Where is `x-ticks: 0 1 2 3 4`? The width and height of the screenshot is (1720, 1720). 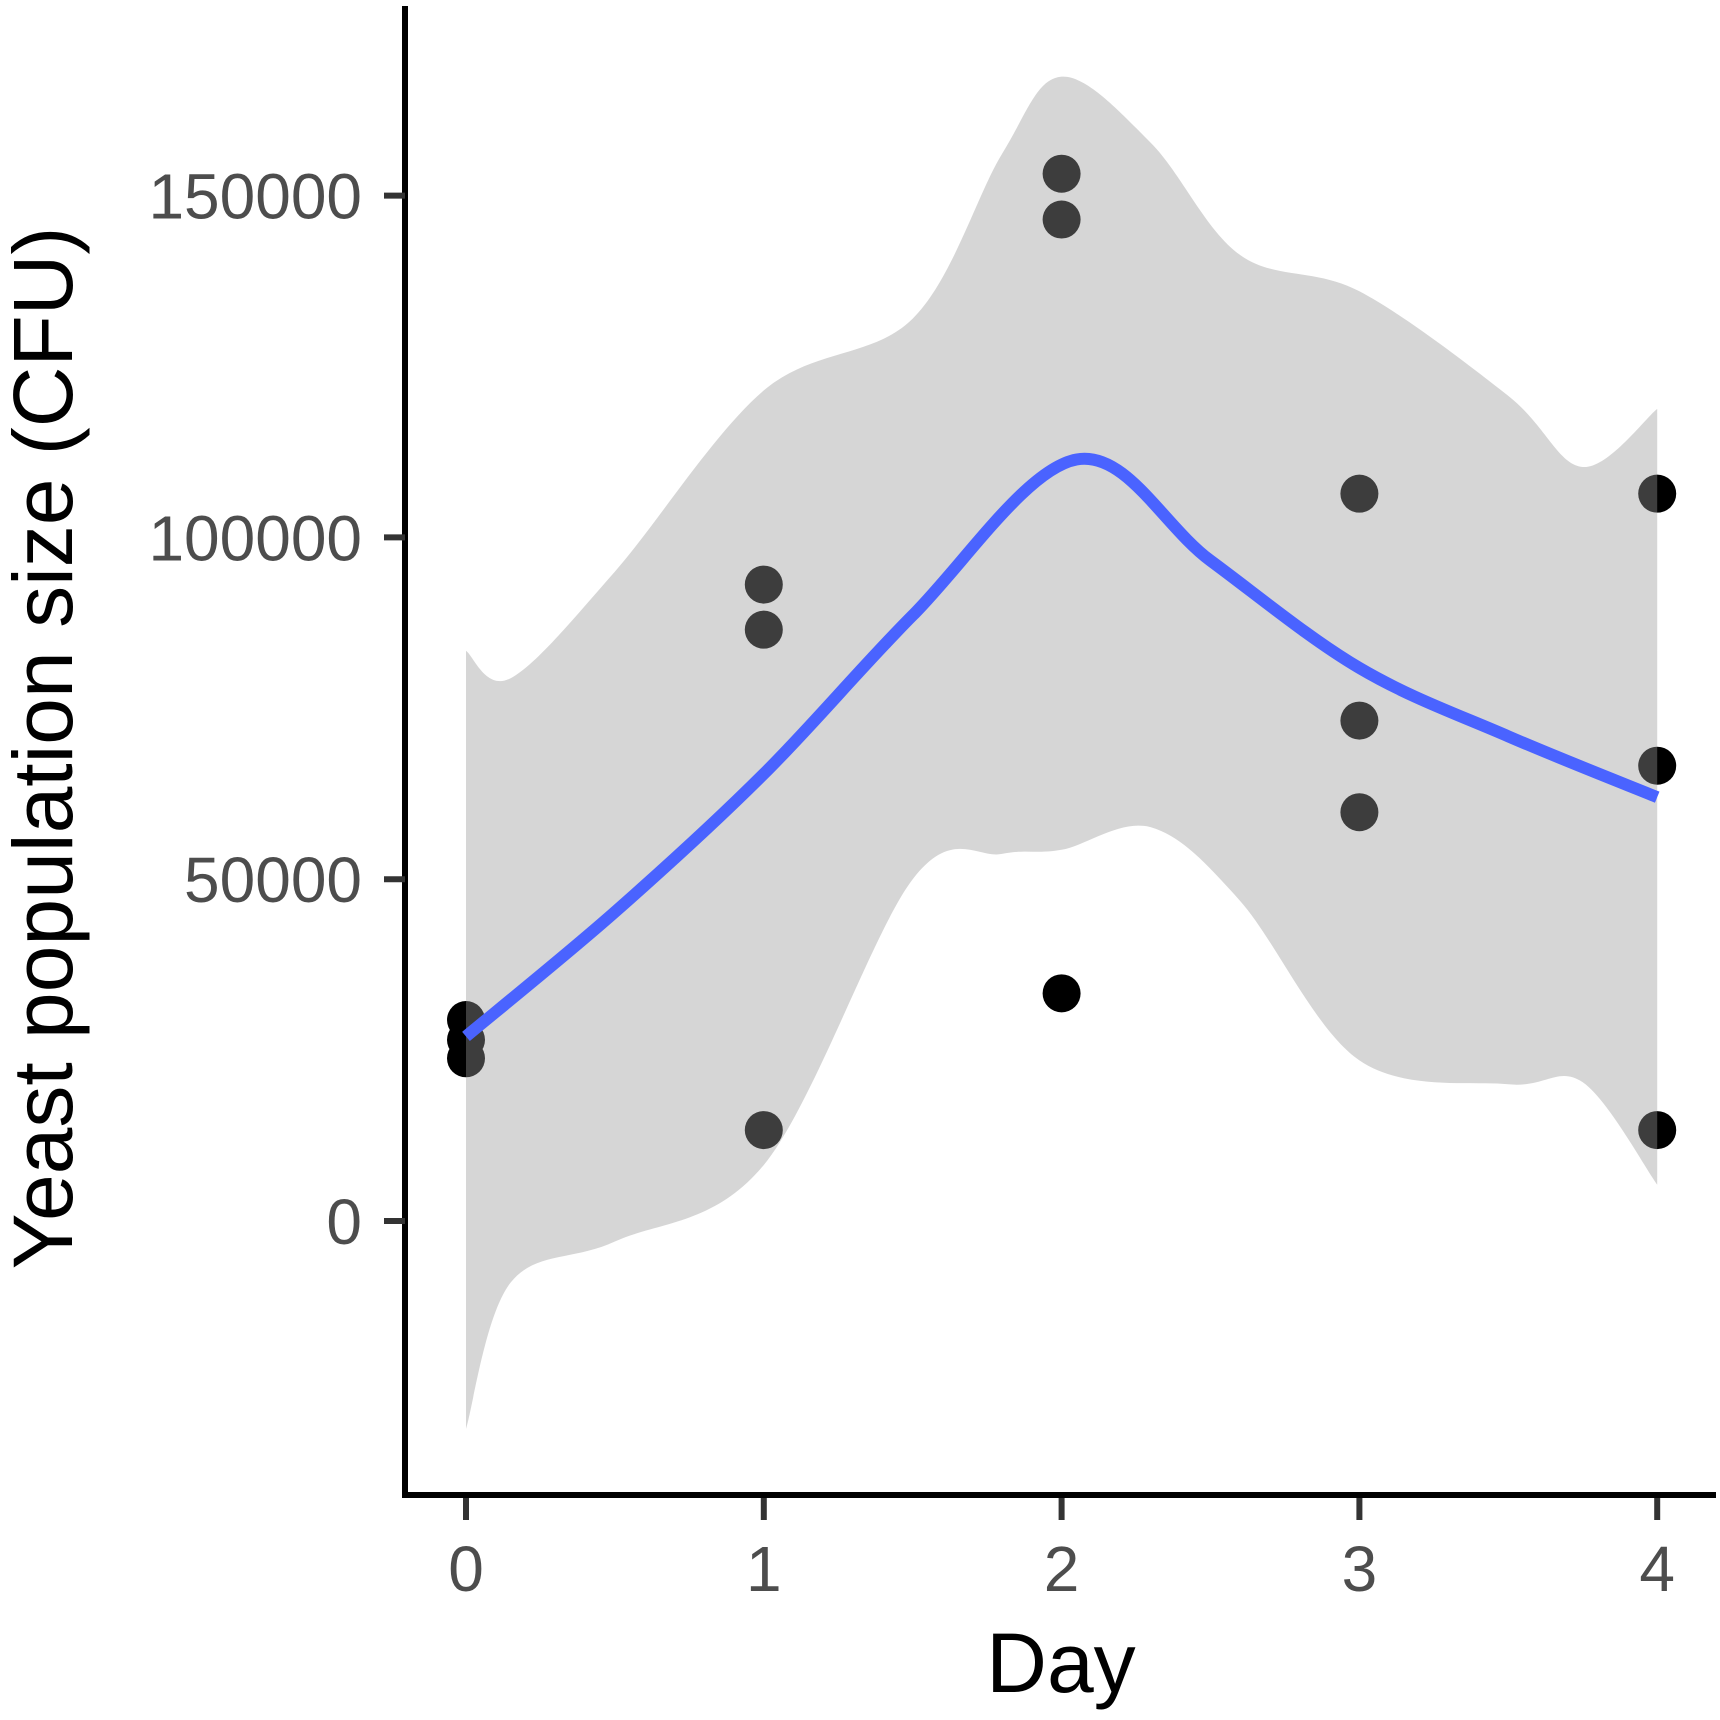 x-ticks: 0 1 2 3 4 is located at coordinates (1061, 1551).